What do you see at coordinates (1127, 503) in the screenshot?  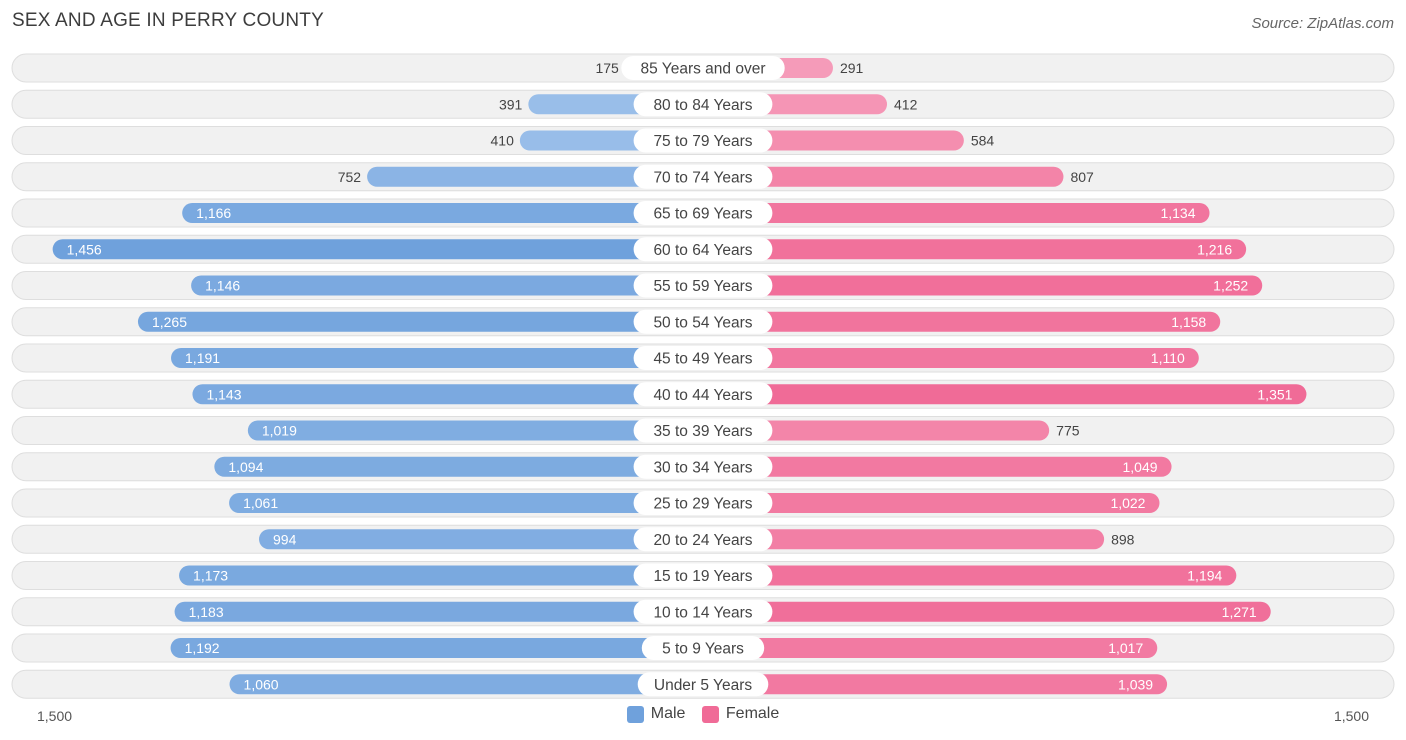 I see `data-label-female: 1,022` at bounding box center [1127, 503].